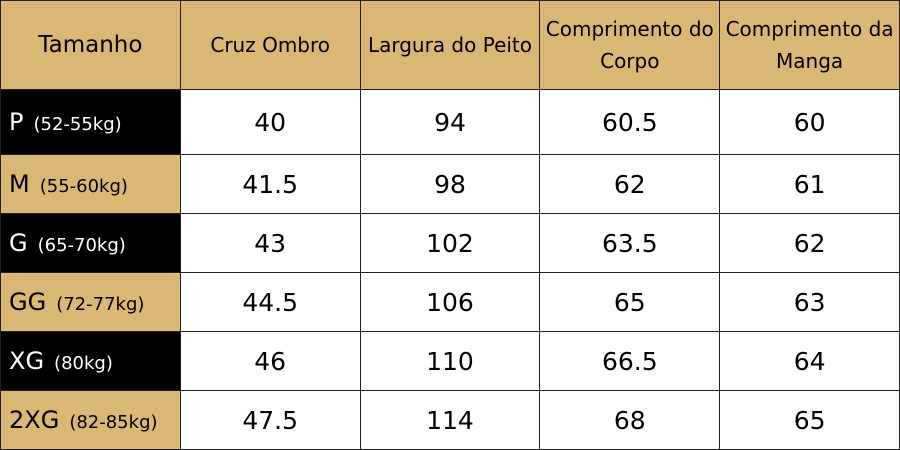 The width and height of the screenshot is (900, 450). Describe the element at coordinates (27, 361) in the screenshot. I see `size-label: XG` at that location.